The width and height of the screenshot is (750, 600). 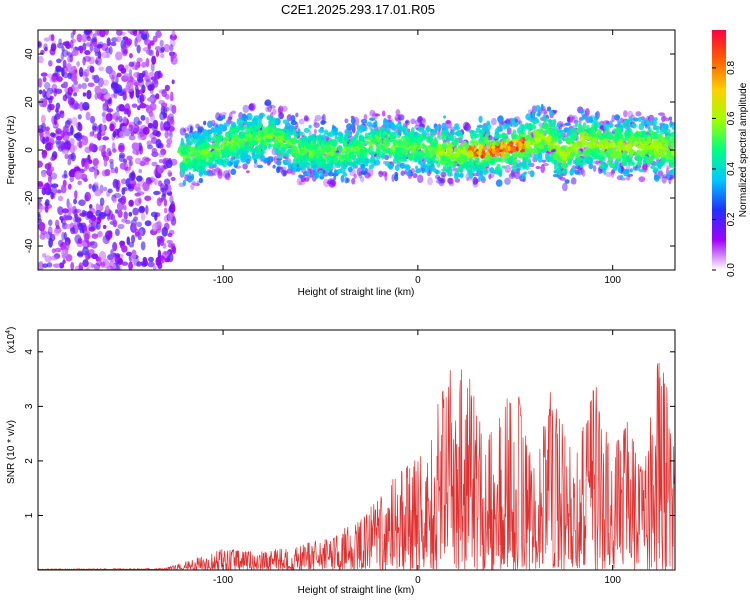 What do you see at coordinates (11, 150) in the screenshot?
I see `spectrogram-y-axis-label: Frequency (Hz)` at bounding box center [11, 150].